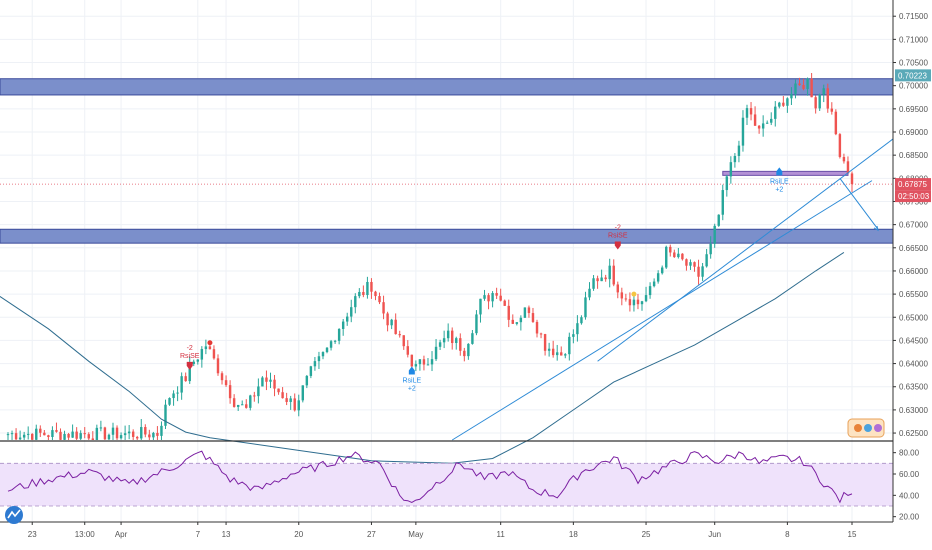  What do you see at coordinates (876, 228) in the screenshot?
I see `arrow-head` at bounding box center [876, 228].